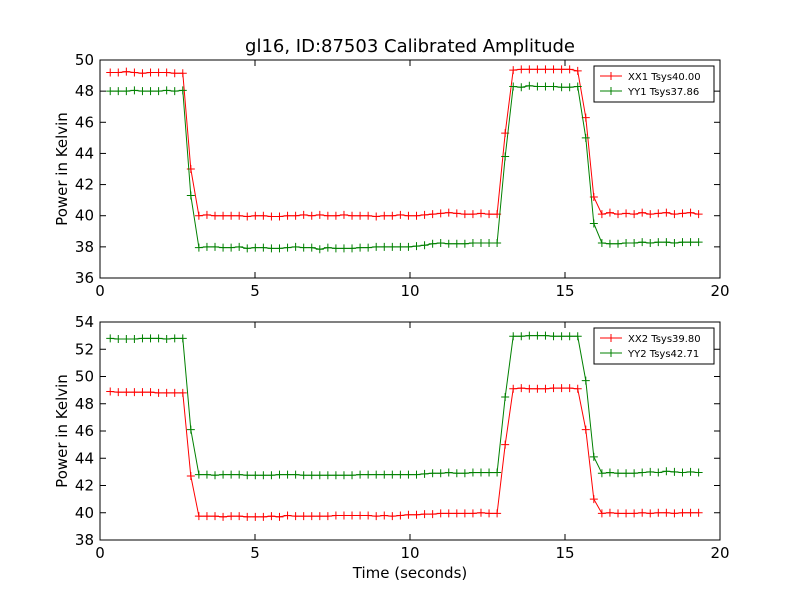 This screenshot has width=800, height=600. Describe the element at coordinates (255, 291) in the screenshot. I see `x-tick-label: 5` at that location.